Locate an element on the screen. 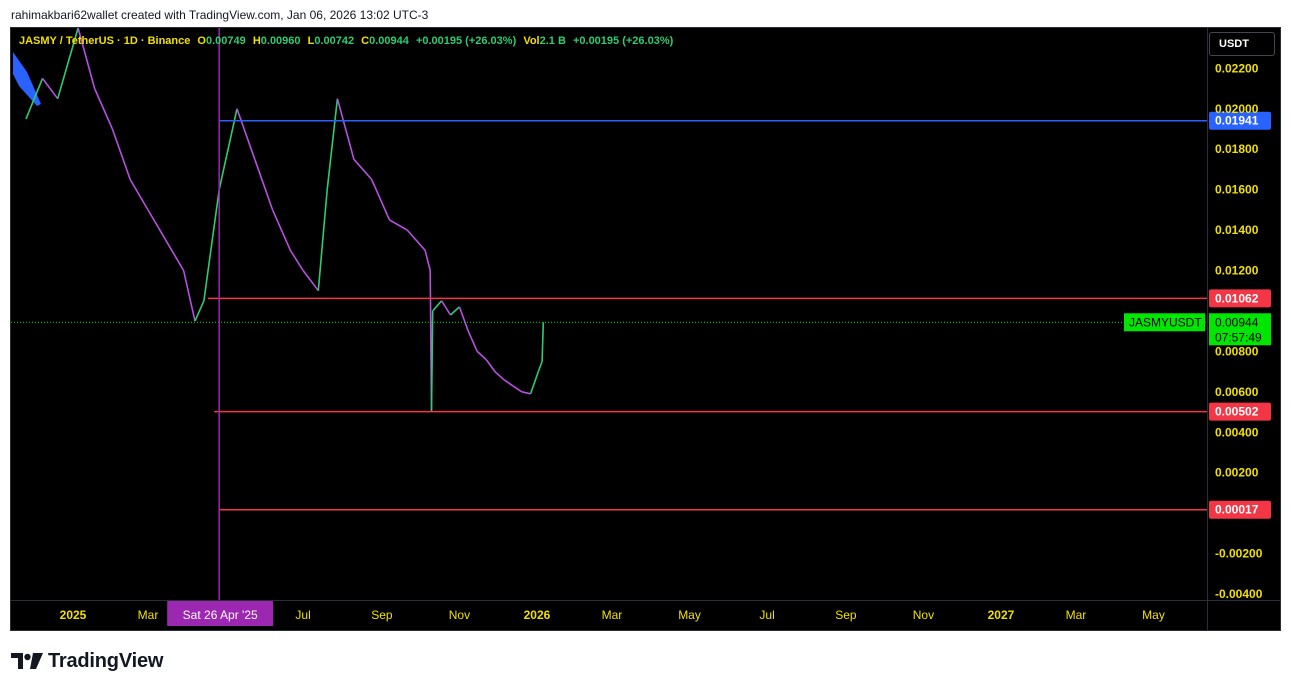 Image resolution: width=1291 pixels, height=691 pixels. legend-symbol: JASMY / TetherUS · 1D · Binance is located at coordinates (105, 41).